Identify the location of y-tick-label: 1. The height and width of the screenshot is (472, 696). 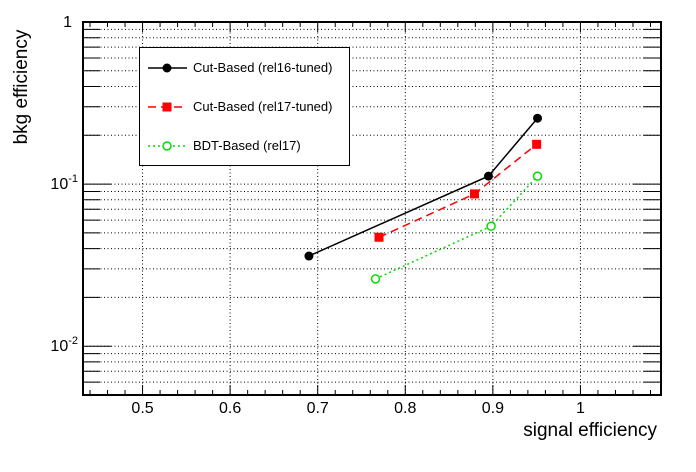
(67, 22).